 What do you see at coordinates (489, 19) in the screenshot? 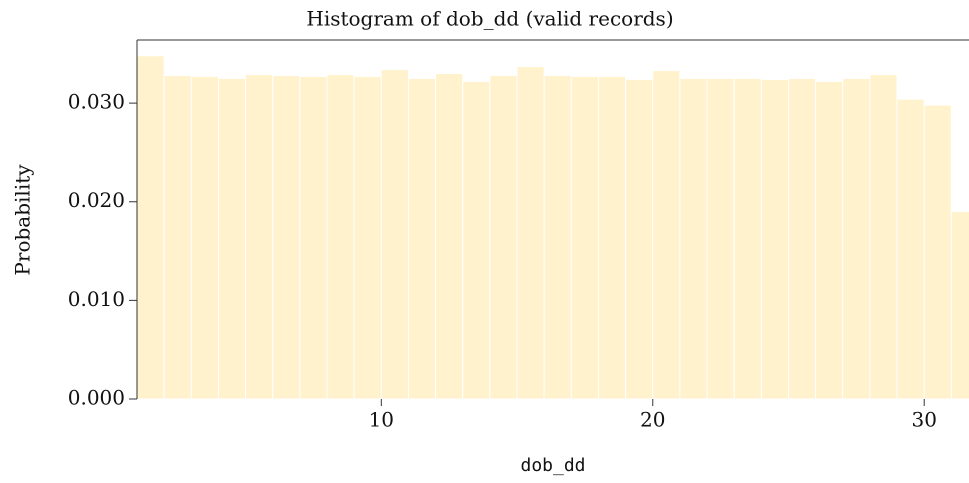
I see `chart-title: Histogram of dob_dd (valid records)` at bounding box center [489, 19].